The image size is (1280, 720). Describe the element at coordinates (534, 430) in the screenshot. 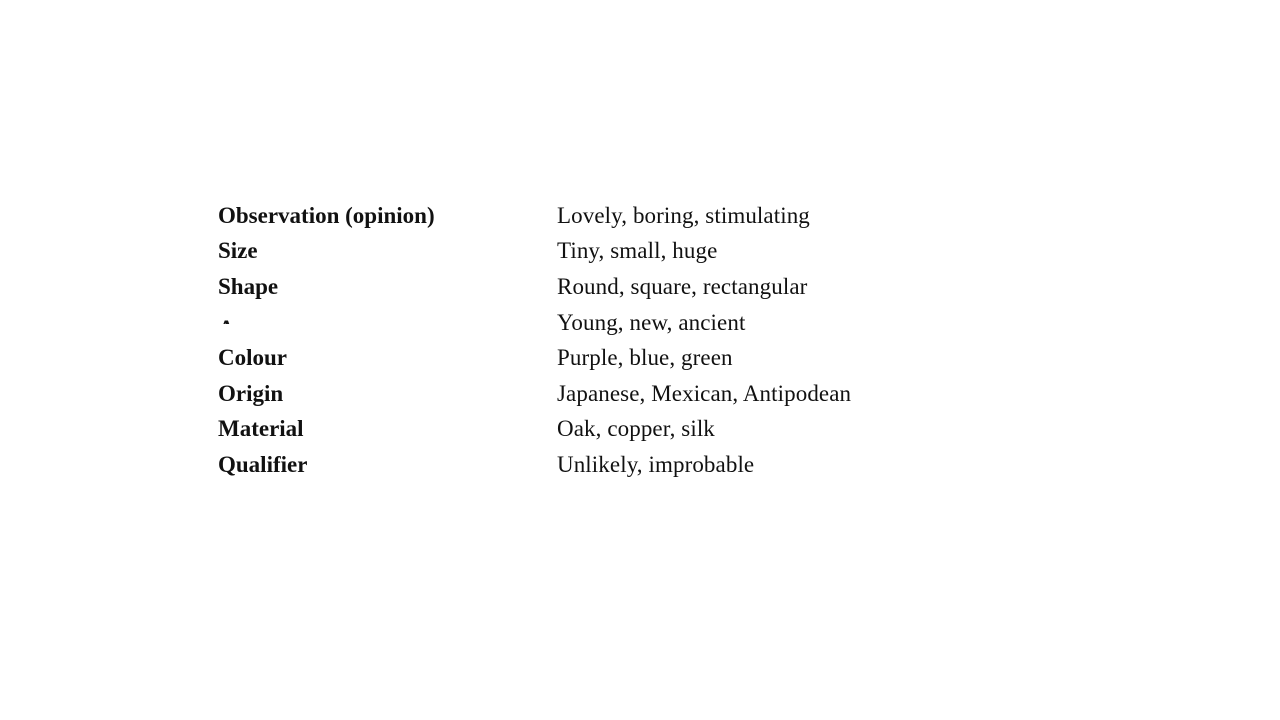

I see `table-row: Material Oak, copper, silk` at that location.